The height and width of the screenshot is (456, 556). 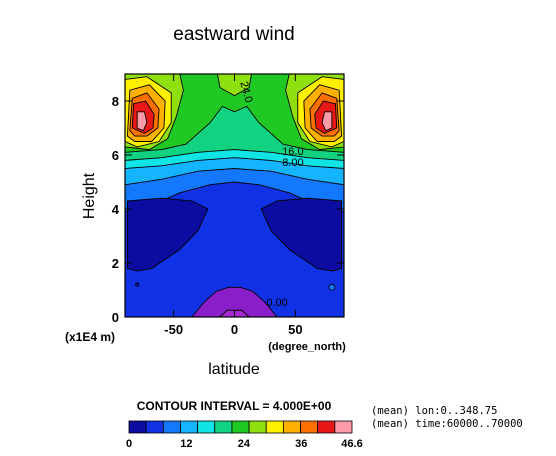 I want to click on colorbar-tick-label: 0, so click(x=129, y=444).